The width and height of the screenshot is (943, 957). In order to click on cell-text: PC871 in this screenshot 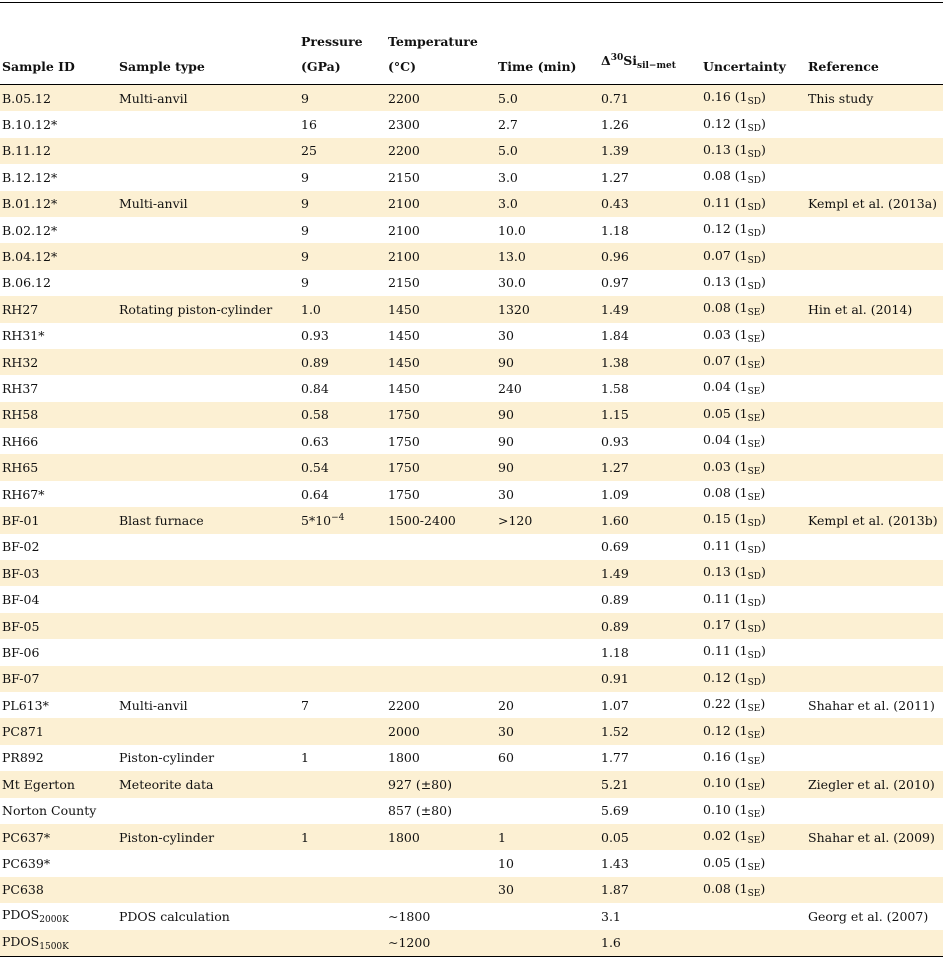, I will do `click(23, 732)`.